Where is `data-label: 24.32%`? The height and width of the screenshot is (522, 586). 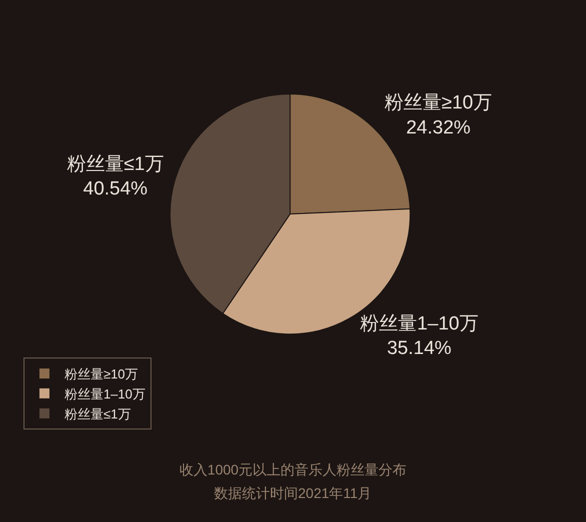
data-label: 24.32% is located at coordinates (438, 127).